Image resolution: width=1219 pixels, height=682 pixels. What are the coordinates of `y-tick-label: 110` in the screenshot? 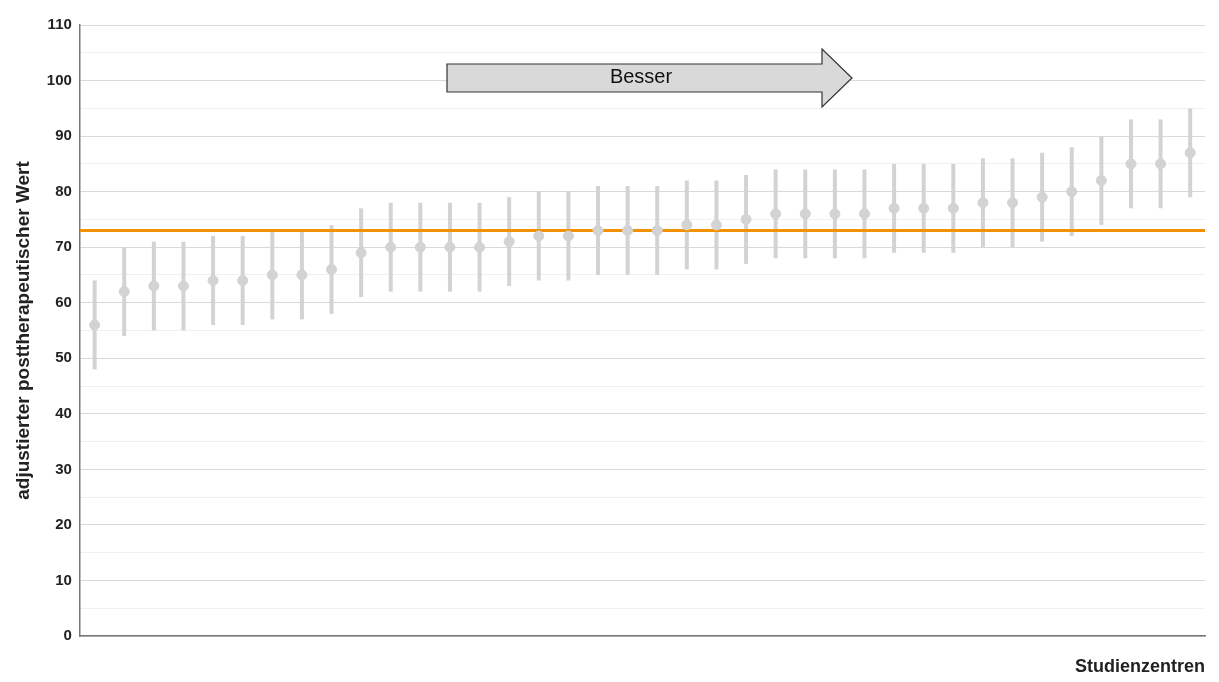 It's located at (59, 24).